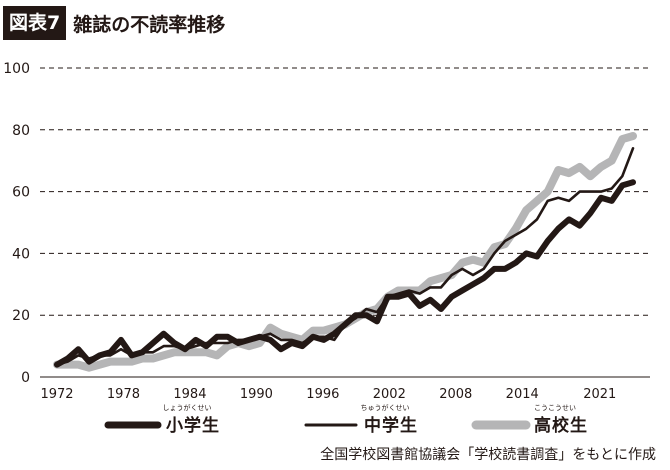  What do you see at coordinates (21, 254) in the screenshot?
I see `y-tick-label: 40` at bounding box center [21, 254].